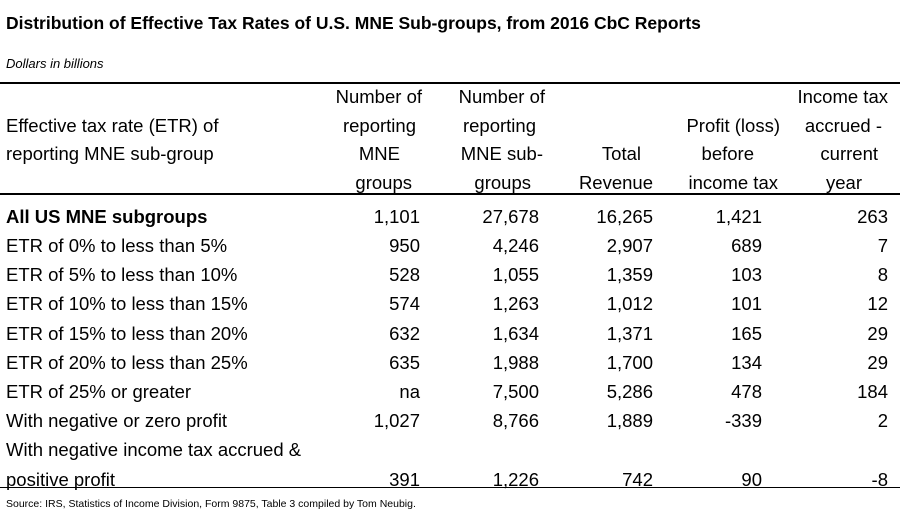 The height and width of the screenshot is (519, 900). I want to click on column-header-income-tax: Income tax accrued - current year, so click(845, 142).